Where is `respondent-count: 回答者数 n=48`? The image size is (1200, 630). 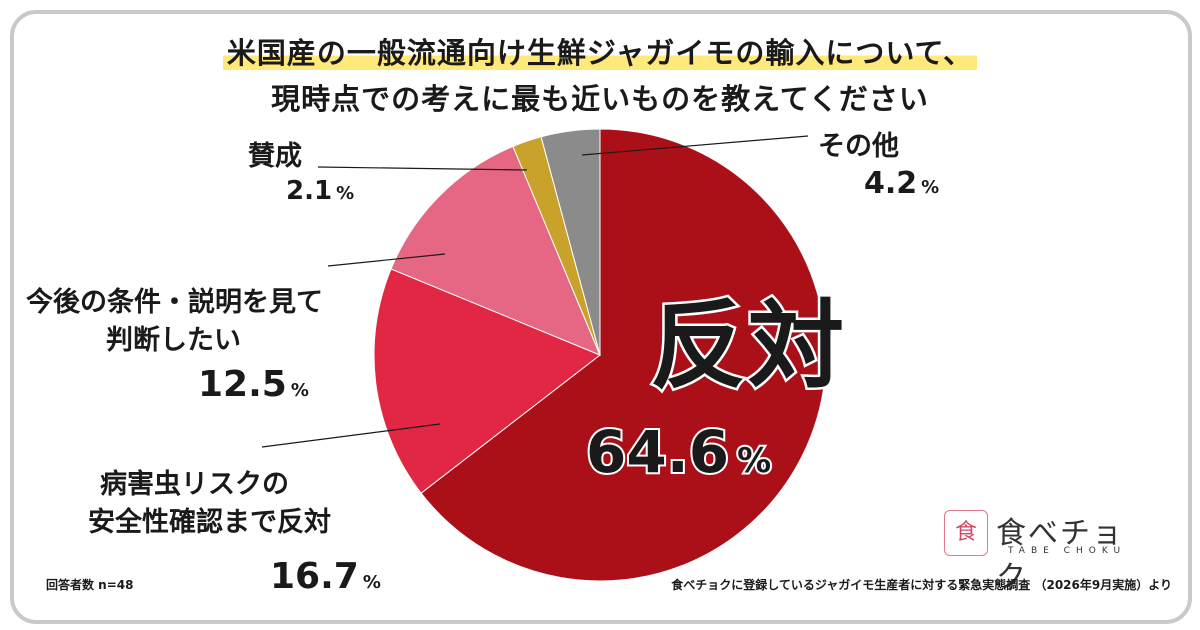 respondent-count: 回答者数 n=48 is located at coordinates (90, 585).